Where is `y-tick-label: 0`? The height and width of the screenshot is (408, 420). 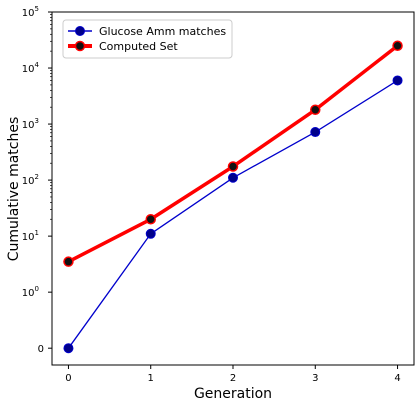
y-tick-label: 0 is located at coordinates (41, 349).